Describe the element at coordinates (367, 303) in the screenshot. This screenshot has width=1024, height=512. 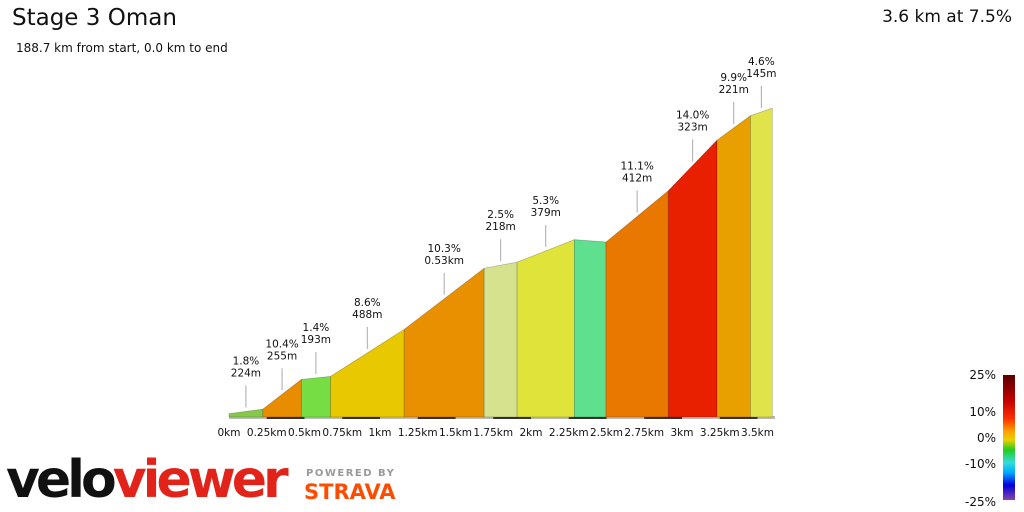
I see `segment-grade-label: 8.6%` at that location.